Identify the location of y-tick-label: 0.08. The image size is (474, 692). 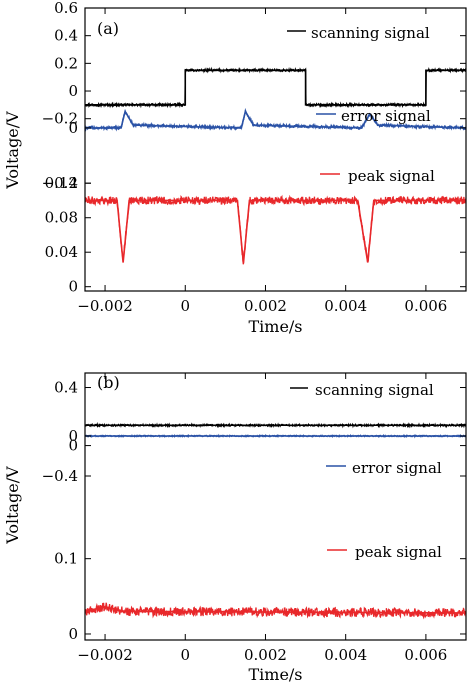
(61, 218).